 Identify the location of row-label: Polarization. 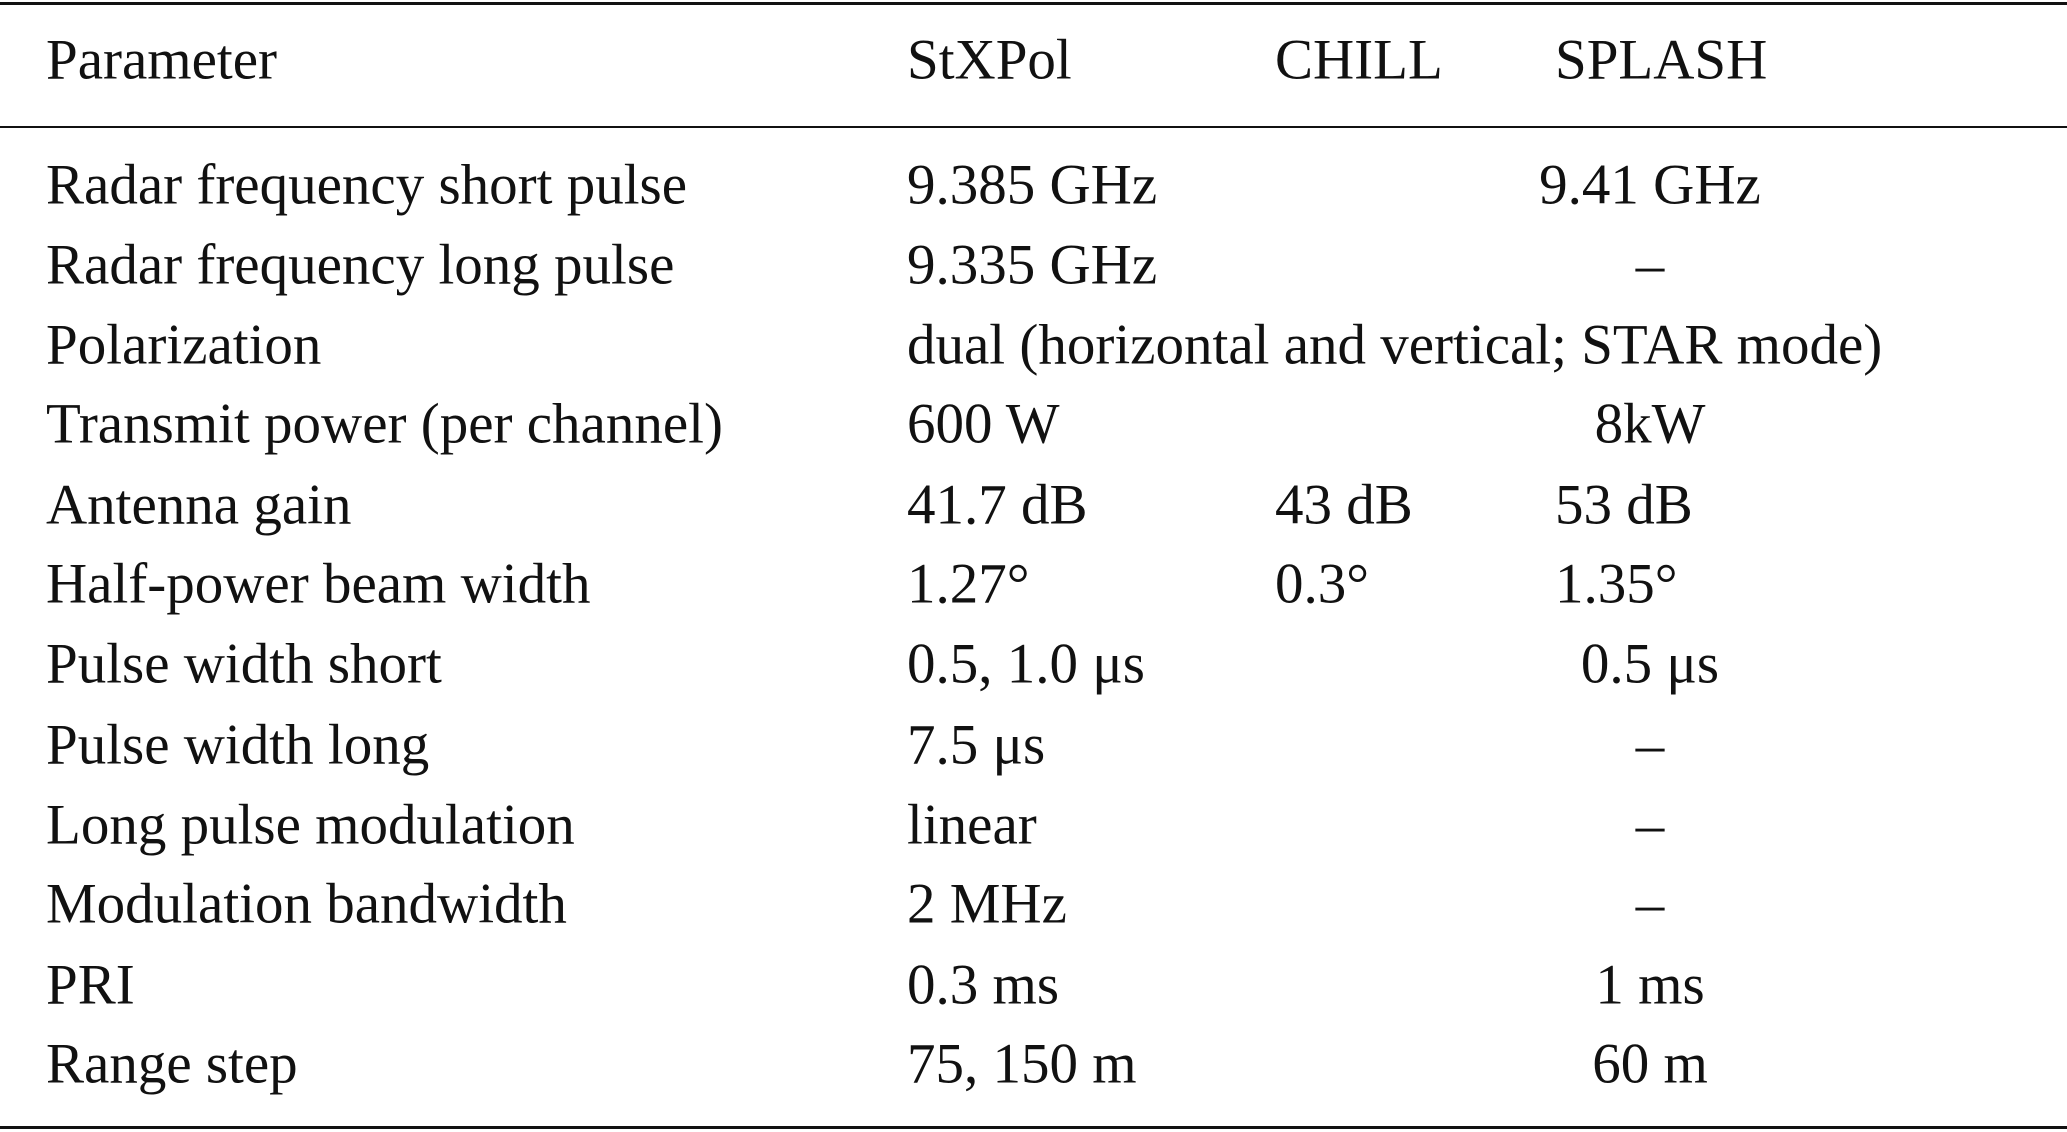
(184, 345).